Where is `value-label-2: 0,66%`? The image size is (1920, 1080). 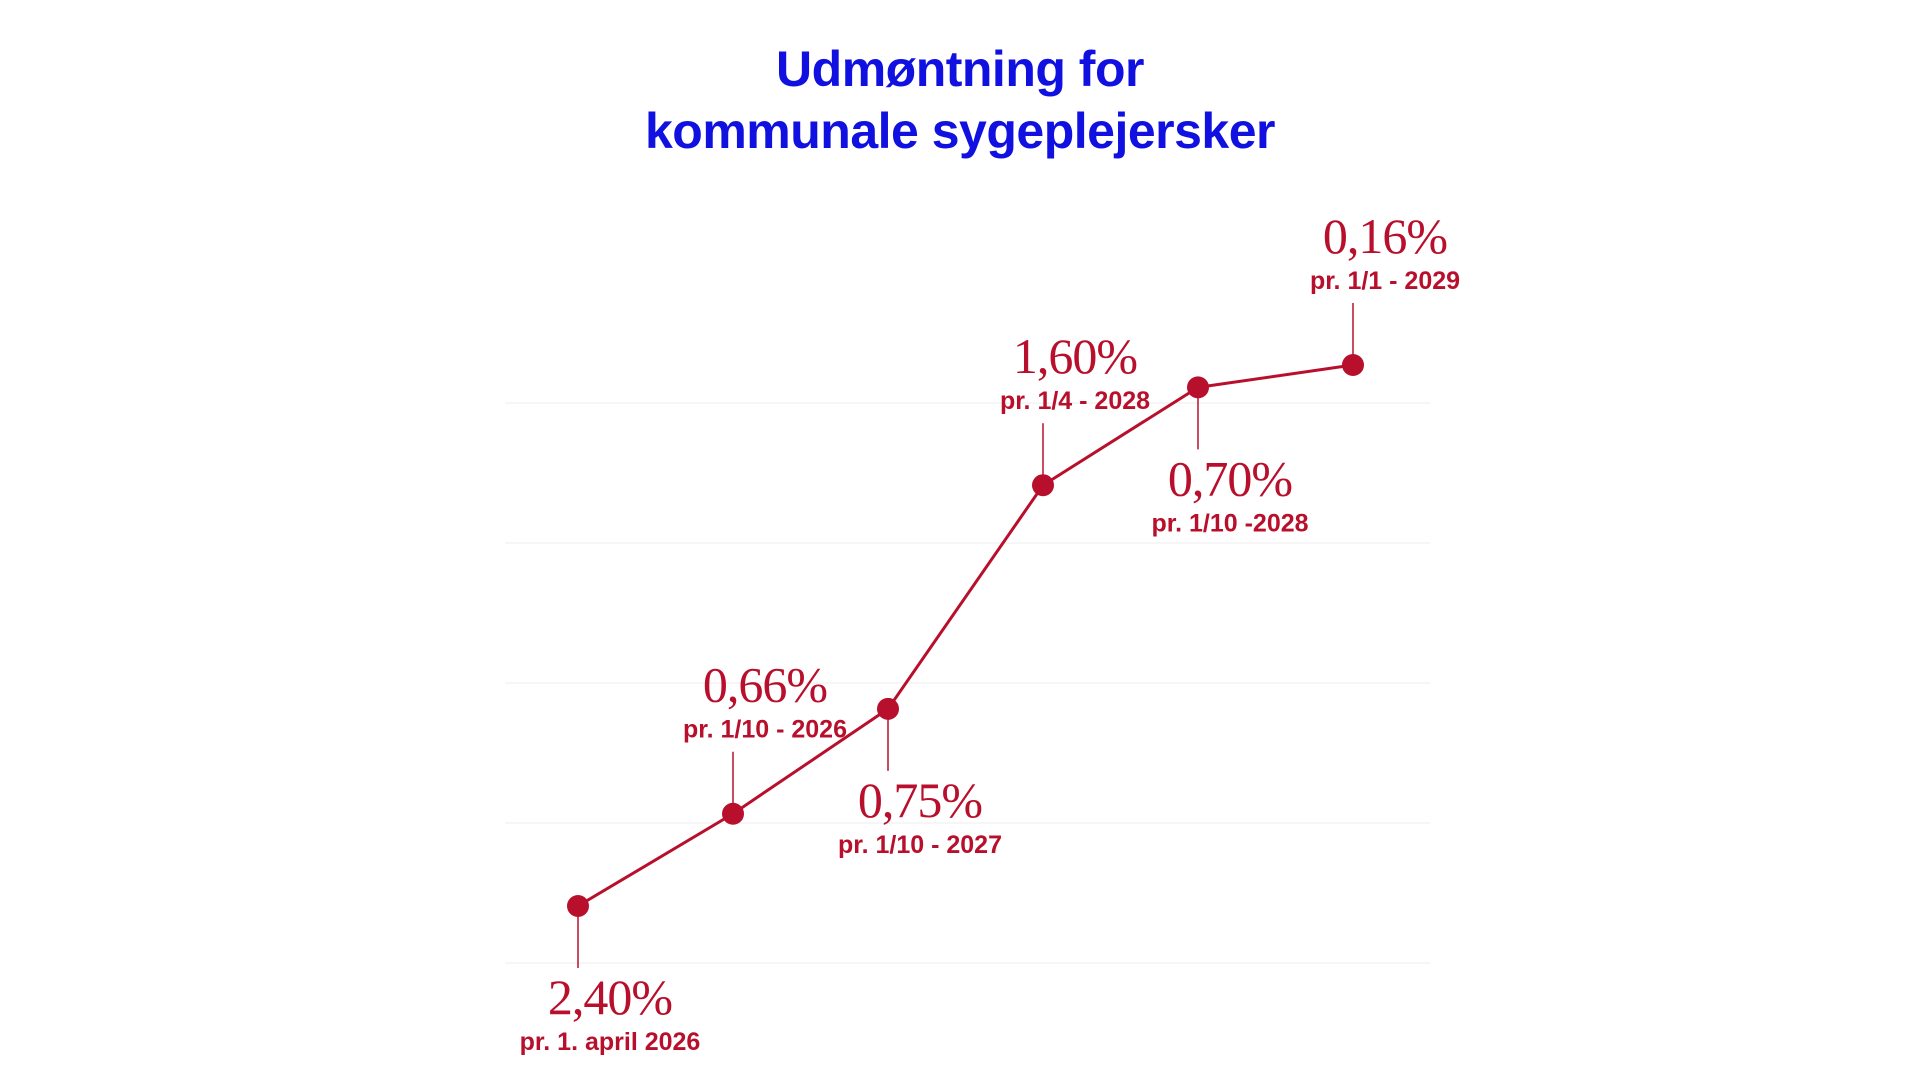
value-label-2: 0,66% is located at coordinates (765, 685).